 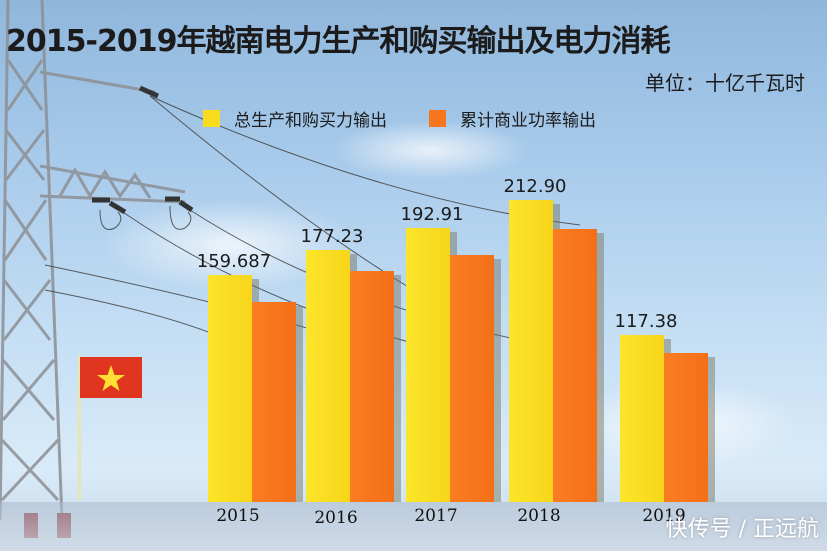 I want to click on value-label-2017: 192.91, so click(x=432, y=215).